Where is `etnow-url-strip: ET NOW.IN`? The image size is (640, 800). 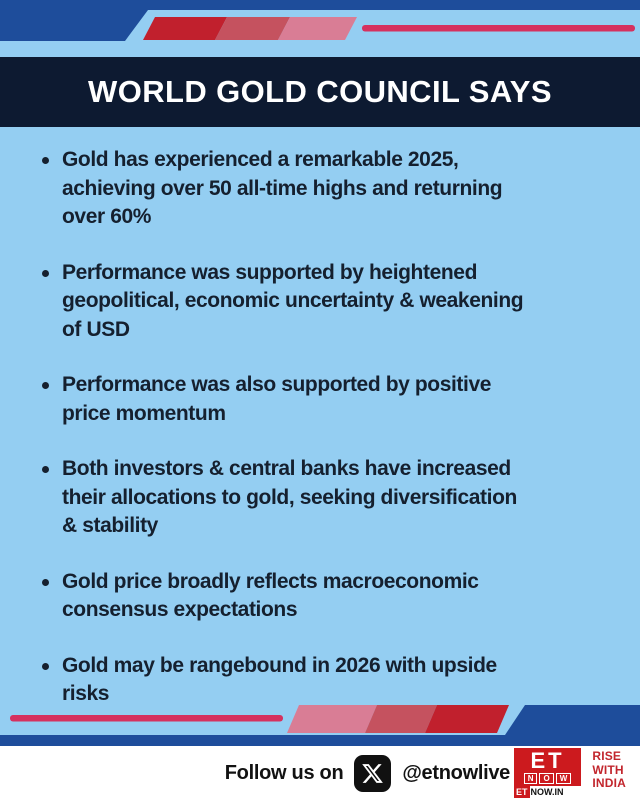 etnow-url-strip: ET NOW.IN is located at coordinates (547, 792).